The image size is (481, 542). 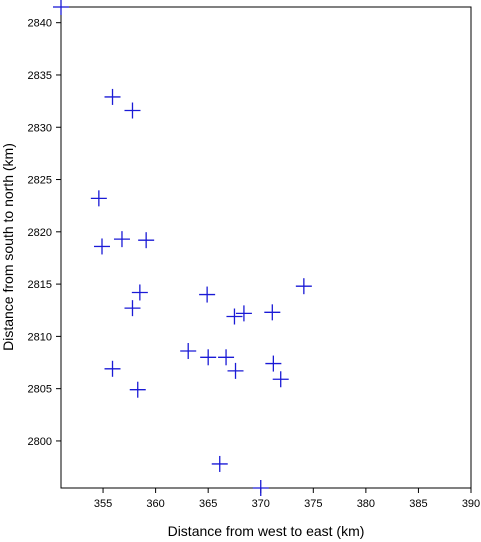 I want to click on x-axis: 355 360 365 370 375 380 385 390, so click(x=287, y=499).